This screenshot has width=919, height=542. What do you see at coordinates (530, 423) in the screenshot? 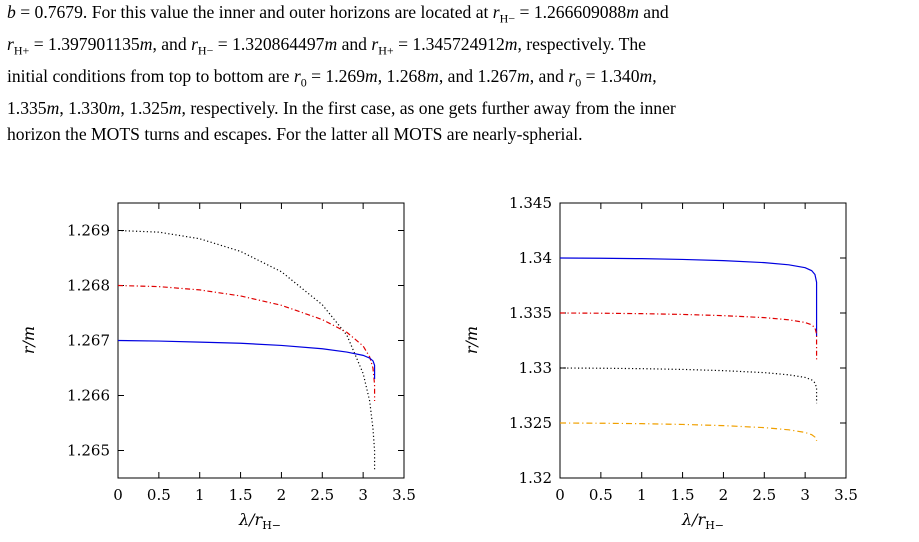
I see `y-tick-label: 1.325` at bounding box center [530, 423].